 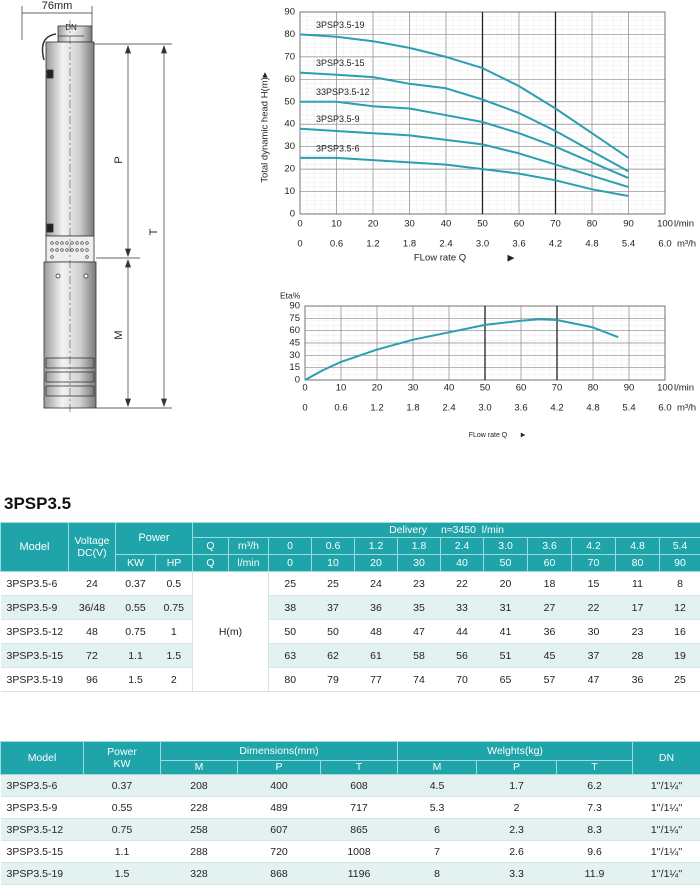 I want to click on head-cell: 36, so click(x=638, y=680).